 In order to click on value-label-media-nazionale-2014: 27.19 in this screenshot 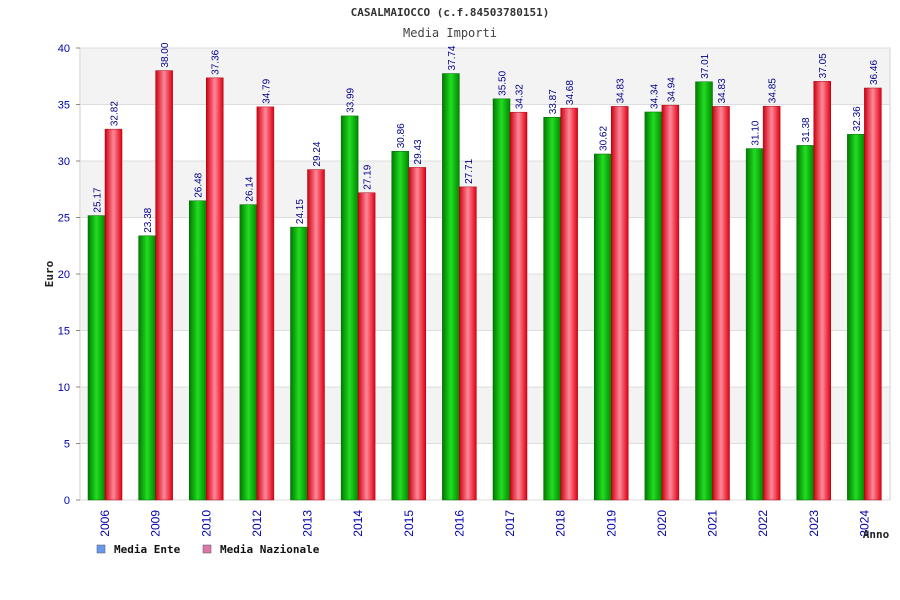, I will do `click(368, 176)`.